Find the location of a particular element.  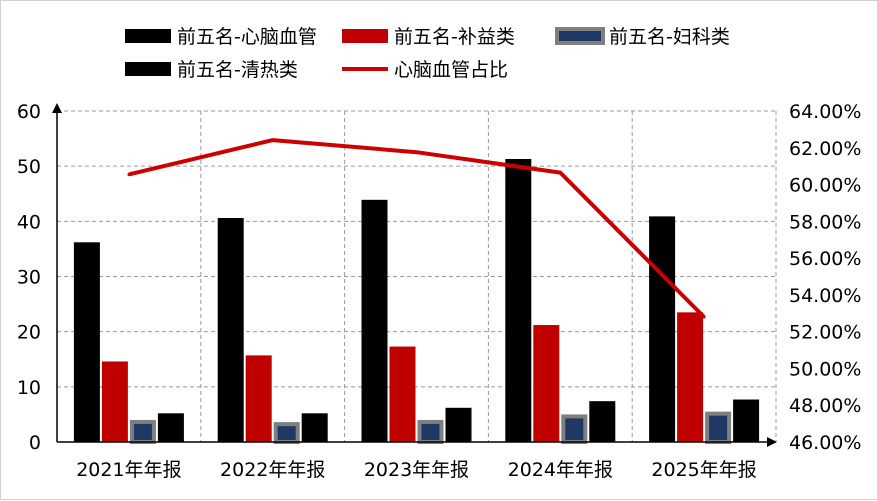

y-right-tick-1: 46.00% is located at coordinates (825, 443).